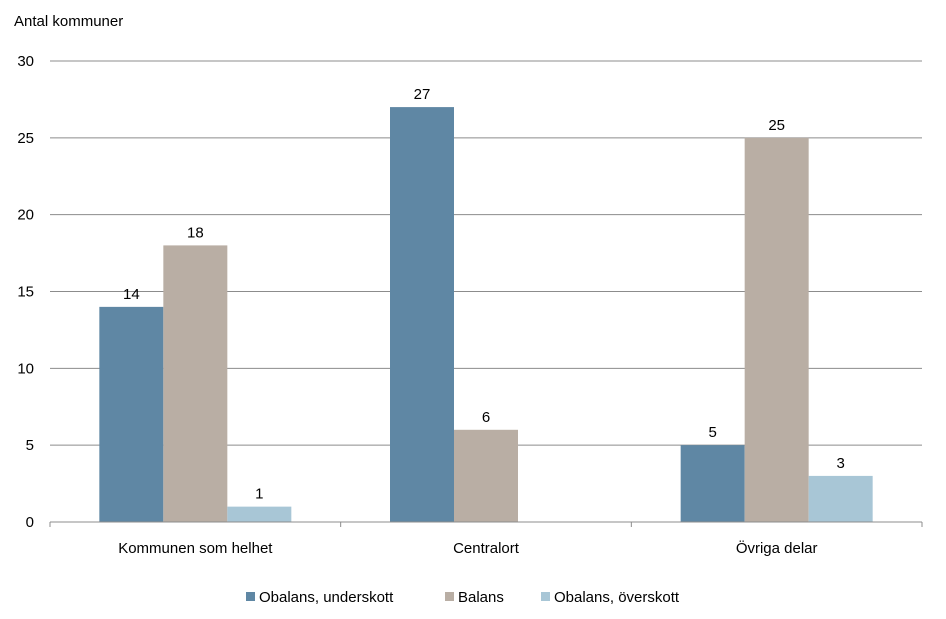 This screenshot has width=946, height=619. What do you see at coordinates (326, 597) in the screenshot?
I see `legend-label: Obalans, underskott` at bounding box center [326, 597].